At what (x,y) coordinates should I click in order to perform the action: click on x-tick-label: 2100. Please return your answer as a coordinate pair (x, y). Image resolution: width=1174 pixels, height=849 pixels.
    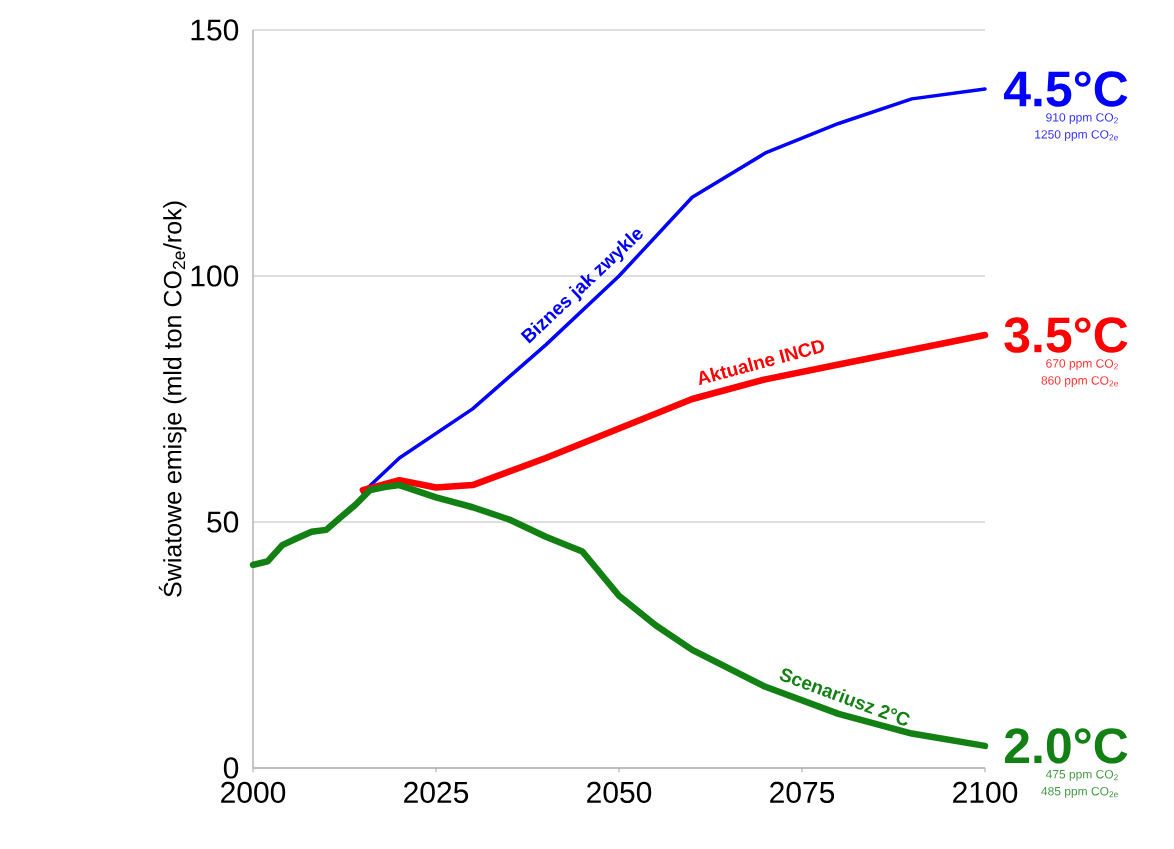
    Looking at the image, I should click on (985, 792).